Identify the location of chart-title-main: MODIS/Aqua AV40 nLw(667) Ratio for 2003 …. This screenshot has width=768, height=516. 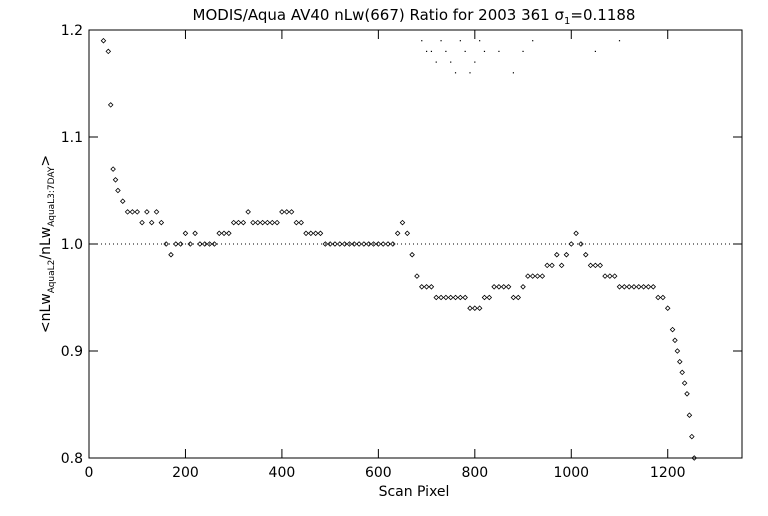
(374, 15).